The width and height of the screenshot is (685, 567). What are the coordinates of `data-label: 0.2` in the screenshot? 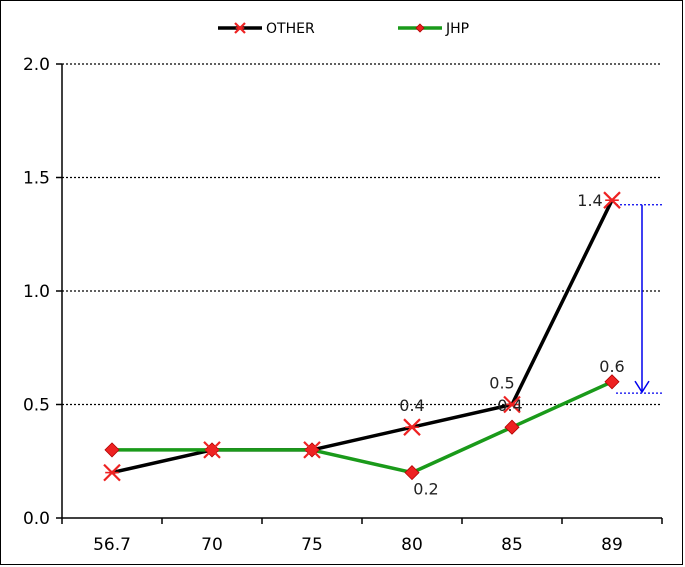 It's located at (425, 489).